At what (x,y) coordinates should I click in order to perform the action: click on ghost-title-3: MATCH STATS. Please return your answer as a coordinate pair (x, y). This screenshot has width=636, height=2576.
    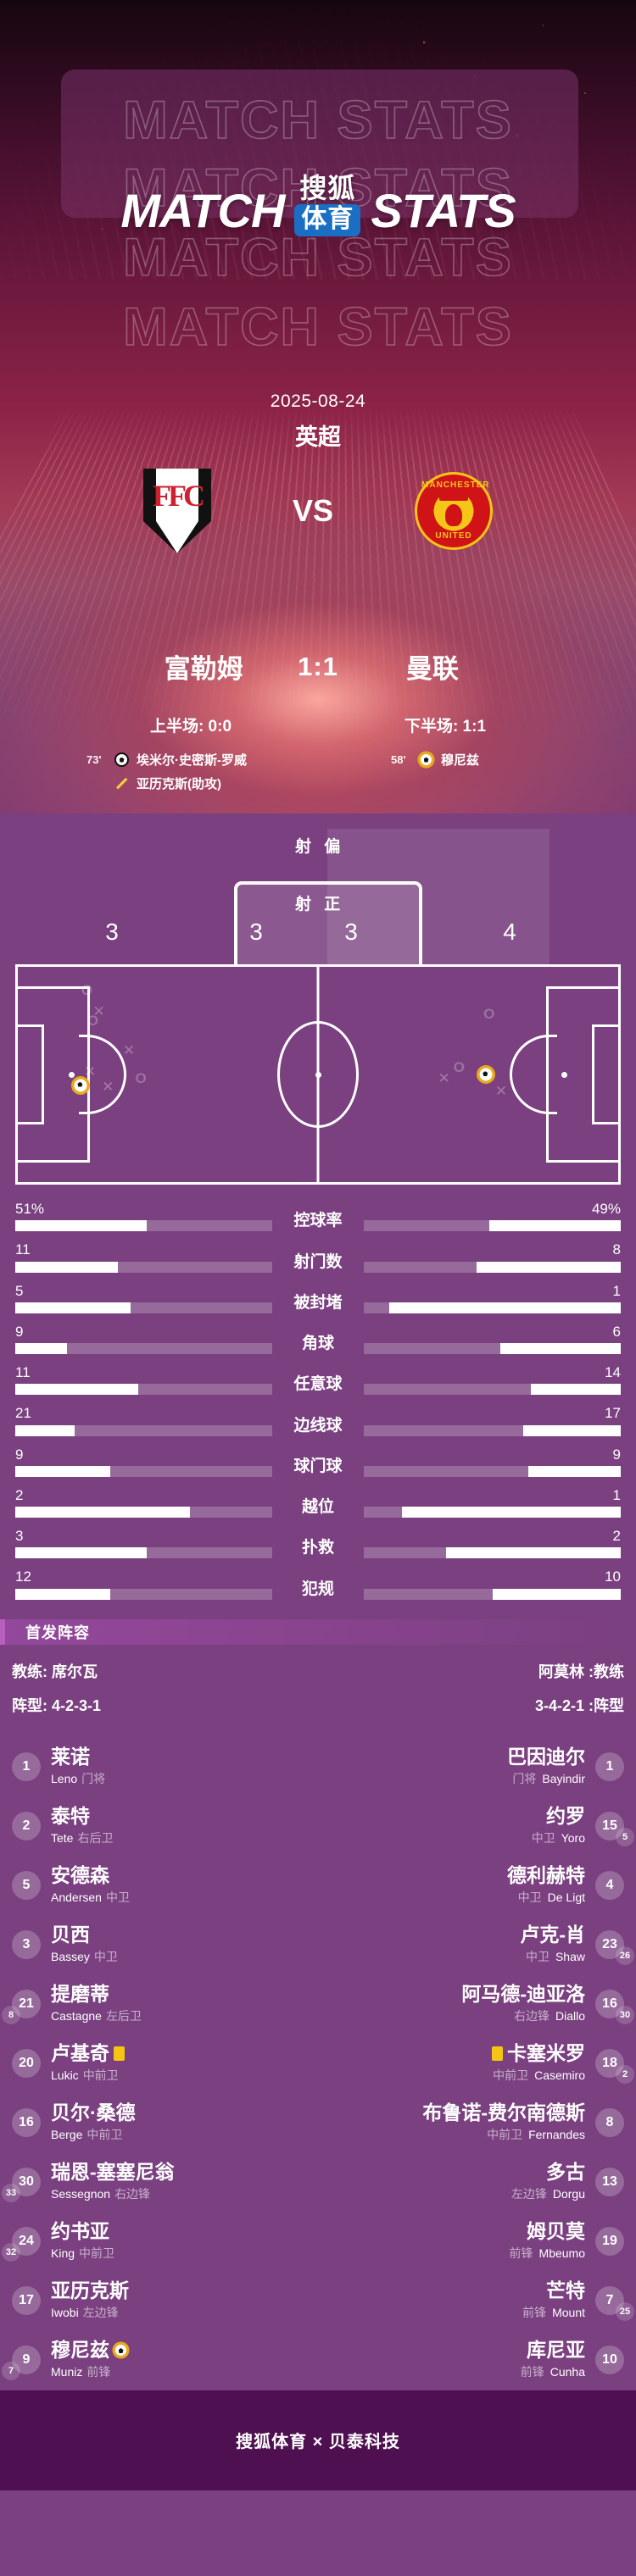
    Looking at the image, I should click on (317, 257).